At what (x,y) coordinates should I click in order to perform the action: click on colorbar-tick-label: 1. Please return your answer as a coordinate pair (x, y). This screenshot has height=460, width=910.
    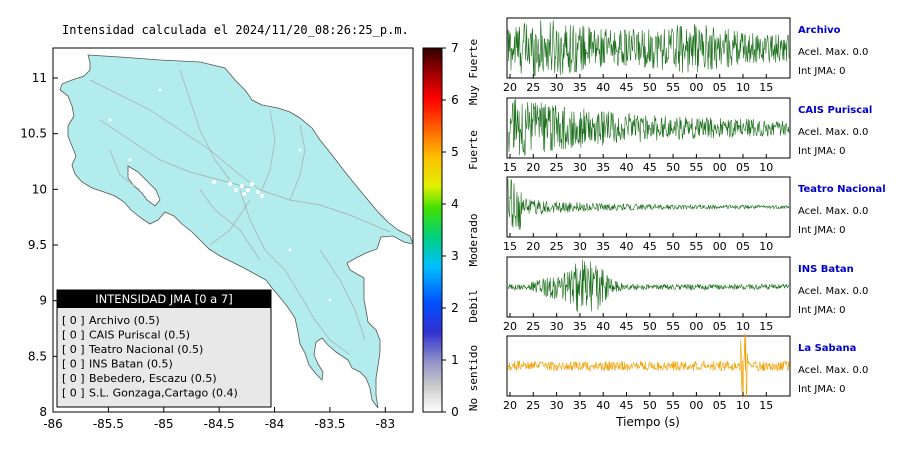
    Looking at the image, I should click on (455, 360).